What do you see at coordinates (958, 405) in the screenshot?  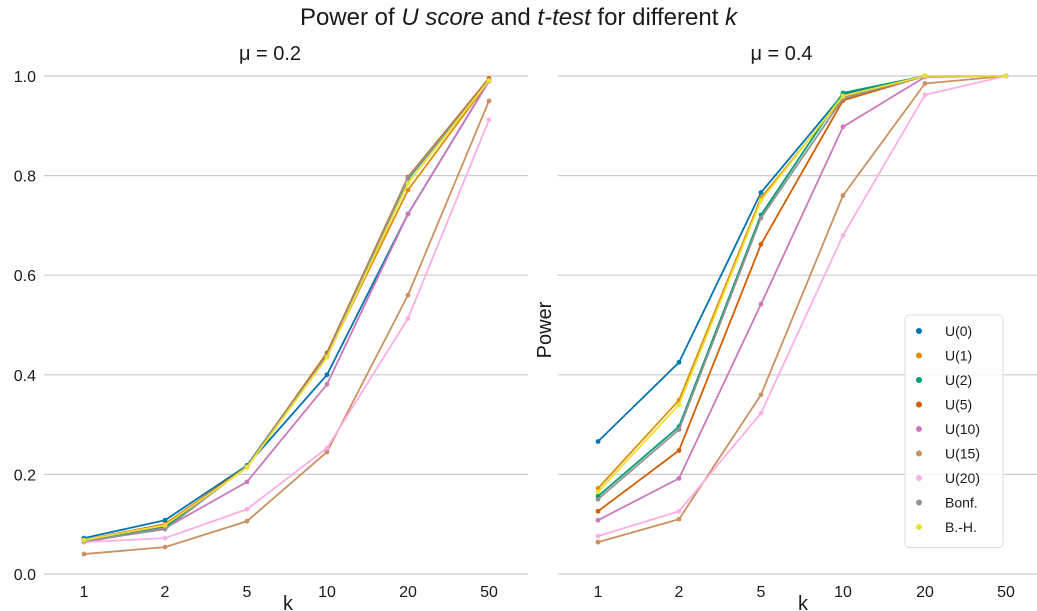 I see `legend-label-U(5): U(5)` at bounding box center [958, 405].